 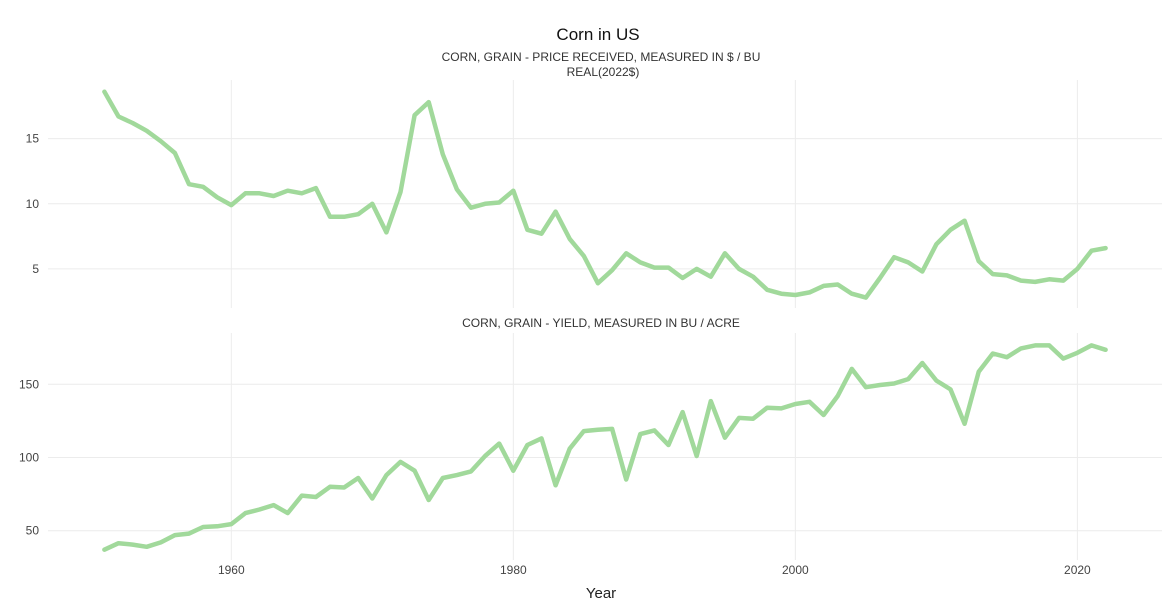 What do you see at coordinates (33, 204) in the screenshot?
I see `panel-0-y-tick-label: 10` at bounding box center [33, 204].